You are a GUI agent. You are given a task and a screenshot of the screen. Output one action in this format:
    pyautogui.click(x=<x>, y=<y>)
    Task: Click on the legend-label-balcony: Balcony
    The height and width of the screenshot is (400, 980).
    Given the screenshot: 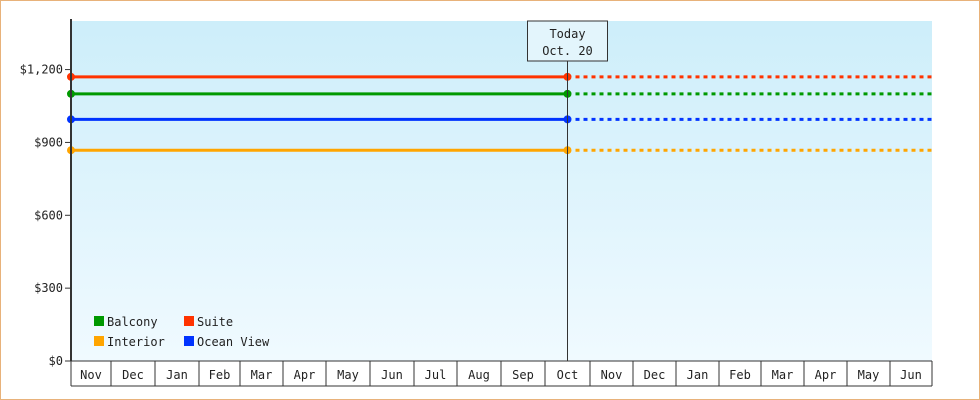 What is the action you would take?
    pyautogui.click(x=132, y=322)
    